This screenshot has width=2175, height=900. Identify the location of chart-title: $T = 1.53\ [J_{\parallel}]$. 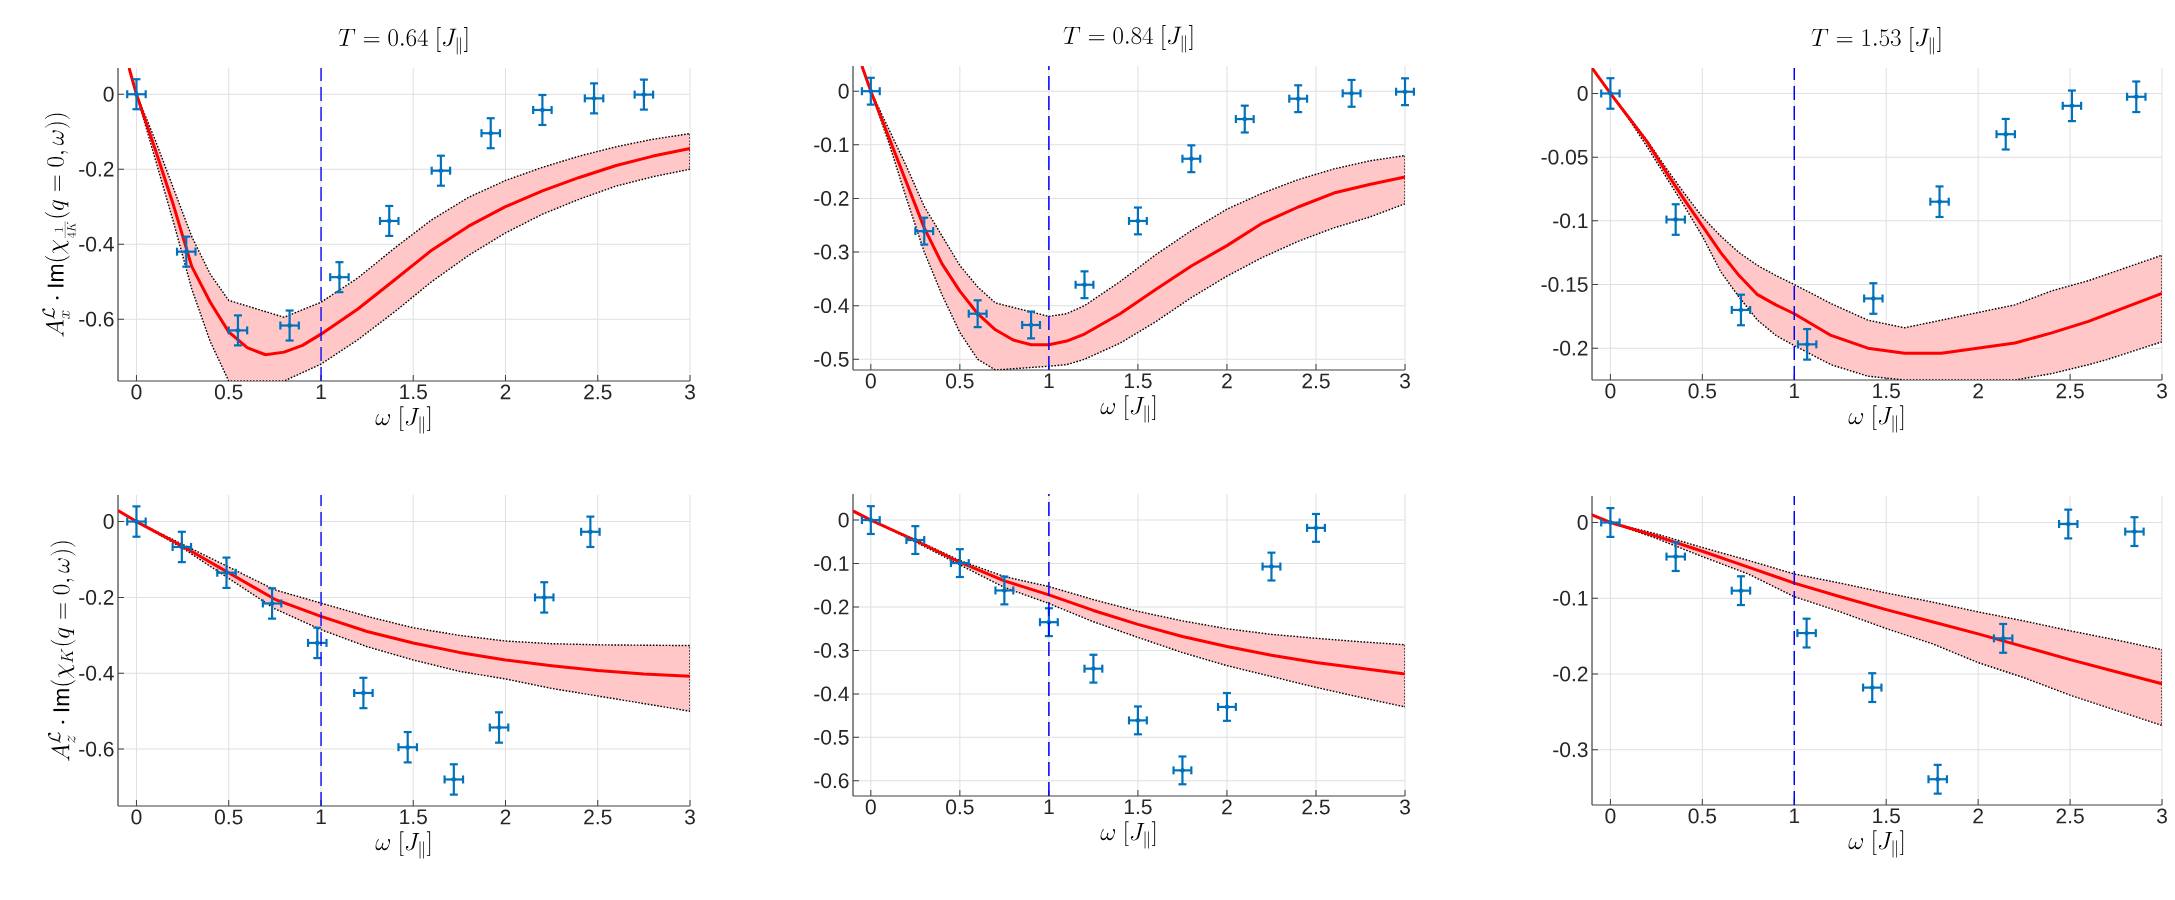
(1876, 41).